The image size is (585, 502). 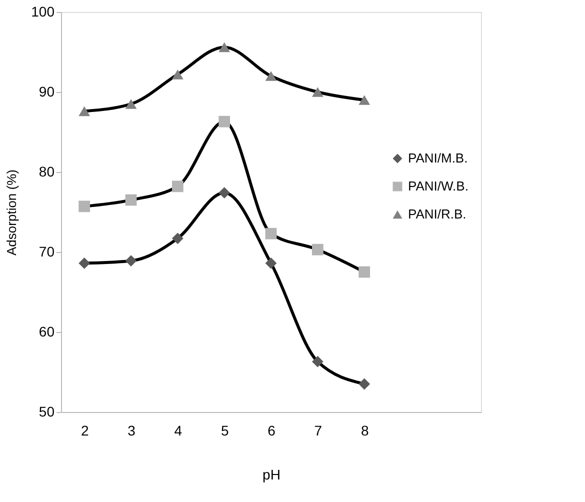 What do you see at coordinates (132, 430) in the screenshot?
I see `x-tick-label: 3` at bounding box center [132, 430].